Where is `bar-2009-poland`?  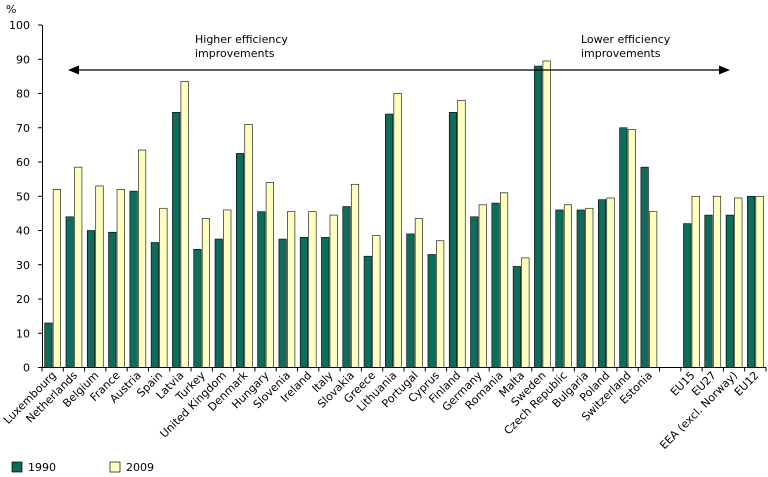 bar-2009-poland is located at coordinates (610, 282).